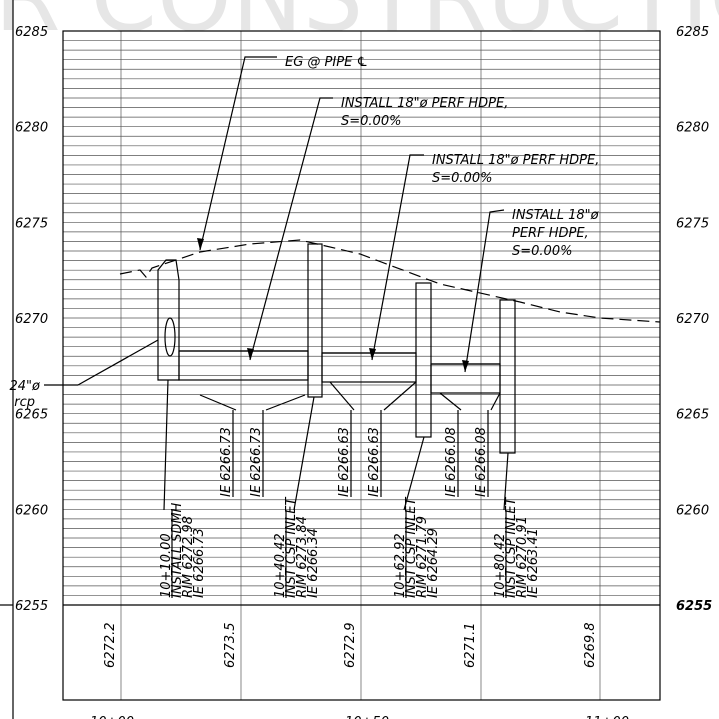 This screenshot has width=719, height=719. Describe the element at coordinates (350, 646) in the screenshot. I see `ground-elevation: 6272.9` at that location.